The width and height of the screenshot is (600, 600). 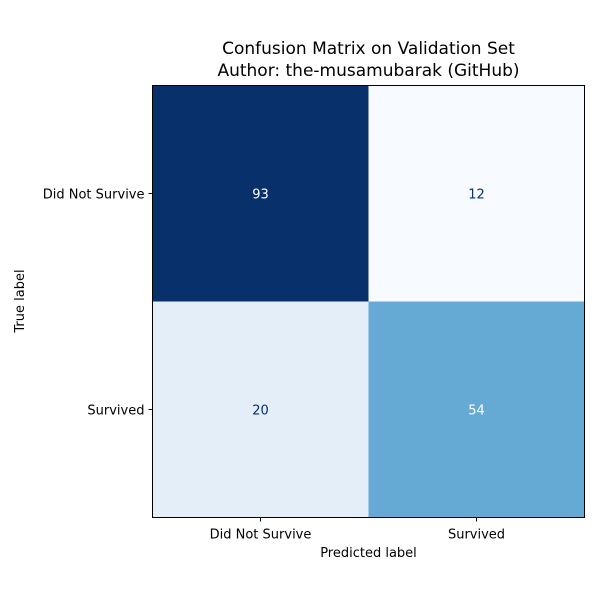 What do you see at coordinates (476, 535) in the screenshot?
I see `x-tick-label: Survived` at bounding box center [476, 535].